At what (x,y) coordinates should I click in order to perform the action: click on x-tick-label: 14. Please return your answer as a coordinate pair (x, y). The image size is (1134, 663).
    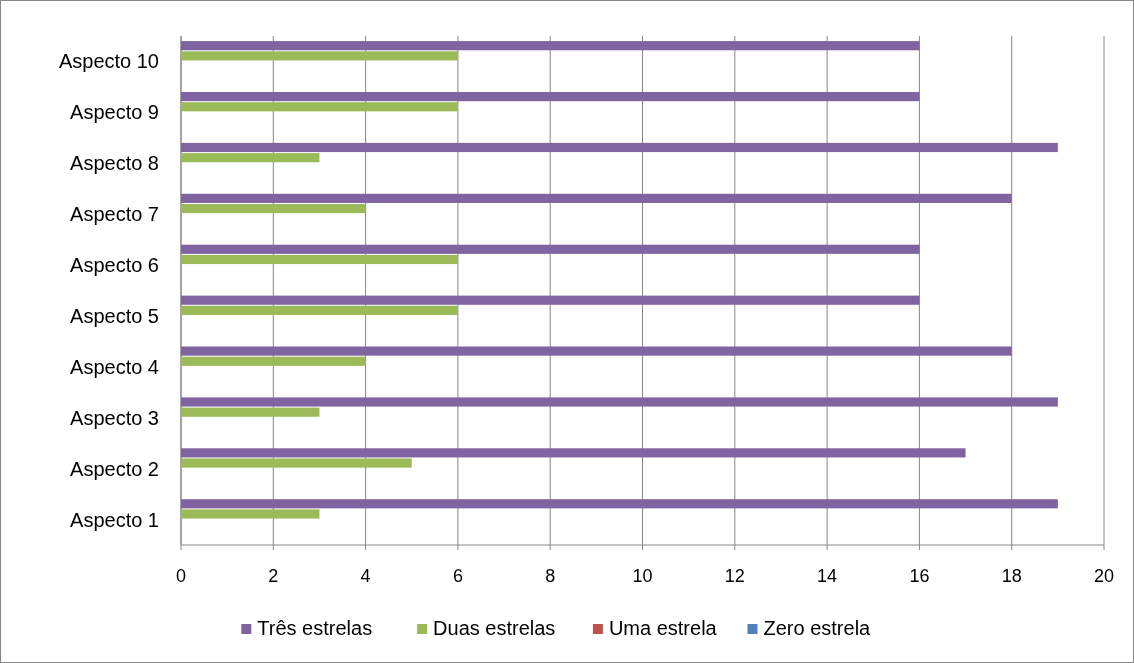
    Looking at the image, I should click on (827, 576).